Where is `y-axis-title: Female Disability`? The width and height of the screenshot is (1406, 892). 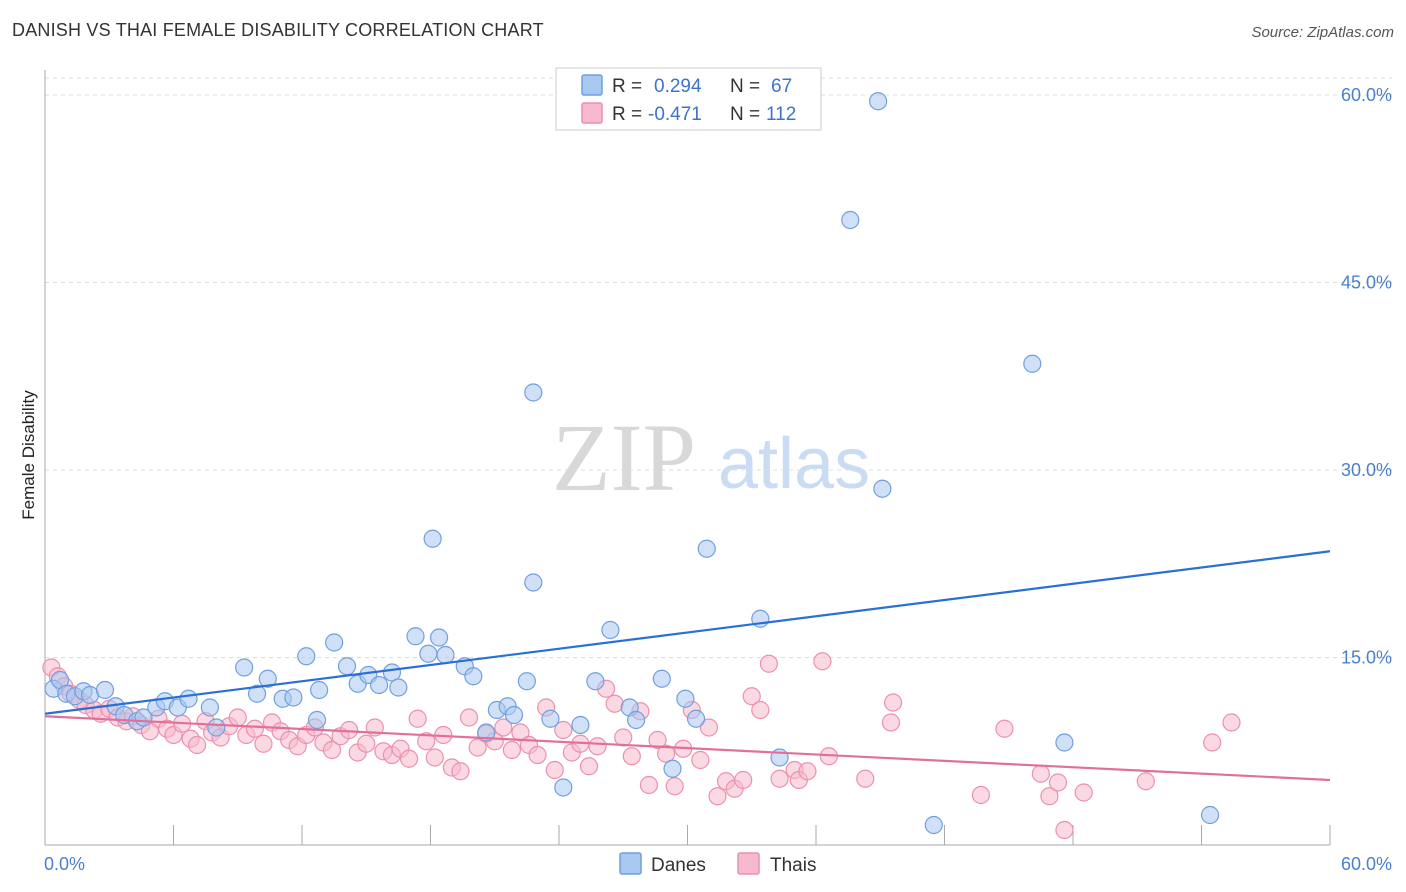
y-axis-title: Female Disability is located at coordinates (28, 455).